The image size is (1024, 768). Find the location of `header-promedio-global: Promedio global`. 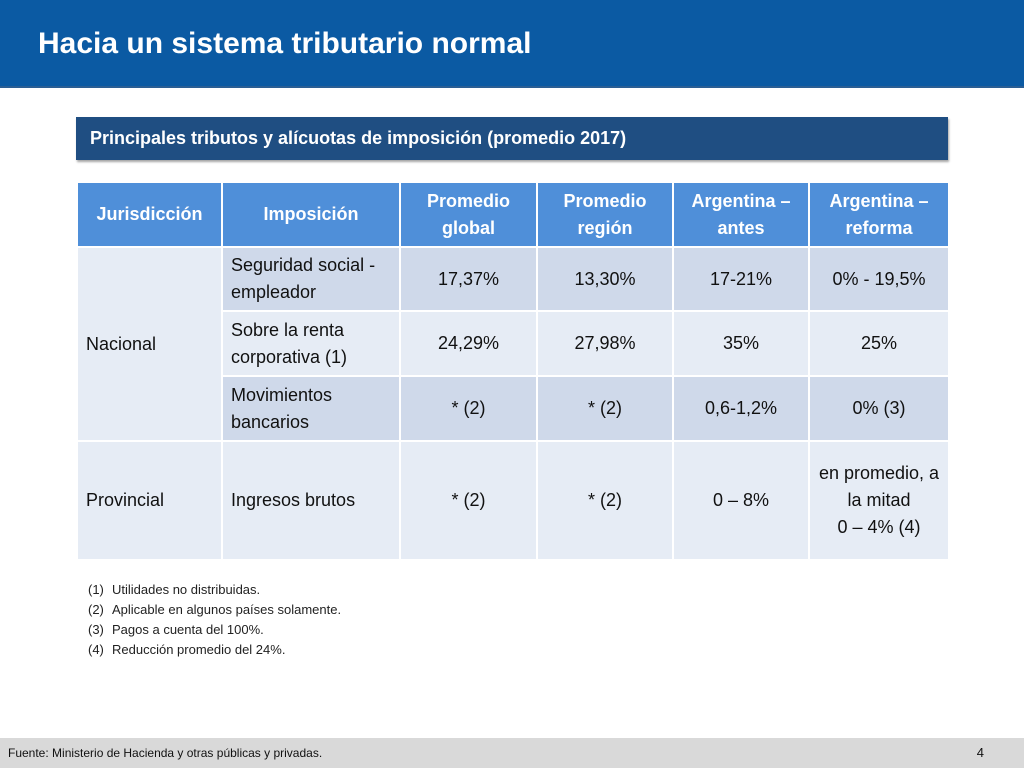

header-promedio-global: Promedio global is located at coordinates (468, 214).